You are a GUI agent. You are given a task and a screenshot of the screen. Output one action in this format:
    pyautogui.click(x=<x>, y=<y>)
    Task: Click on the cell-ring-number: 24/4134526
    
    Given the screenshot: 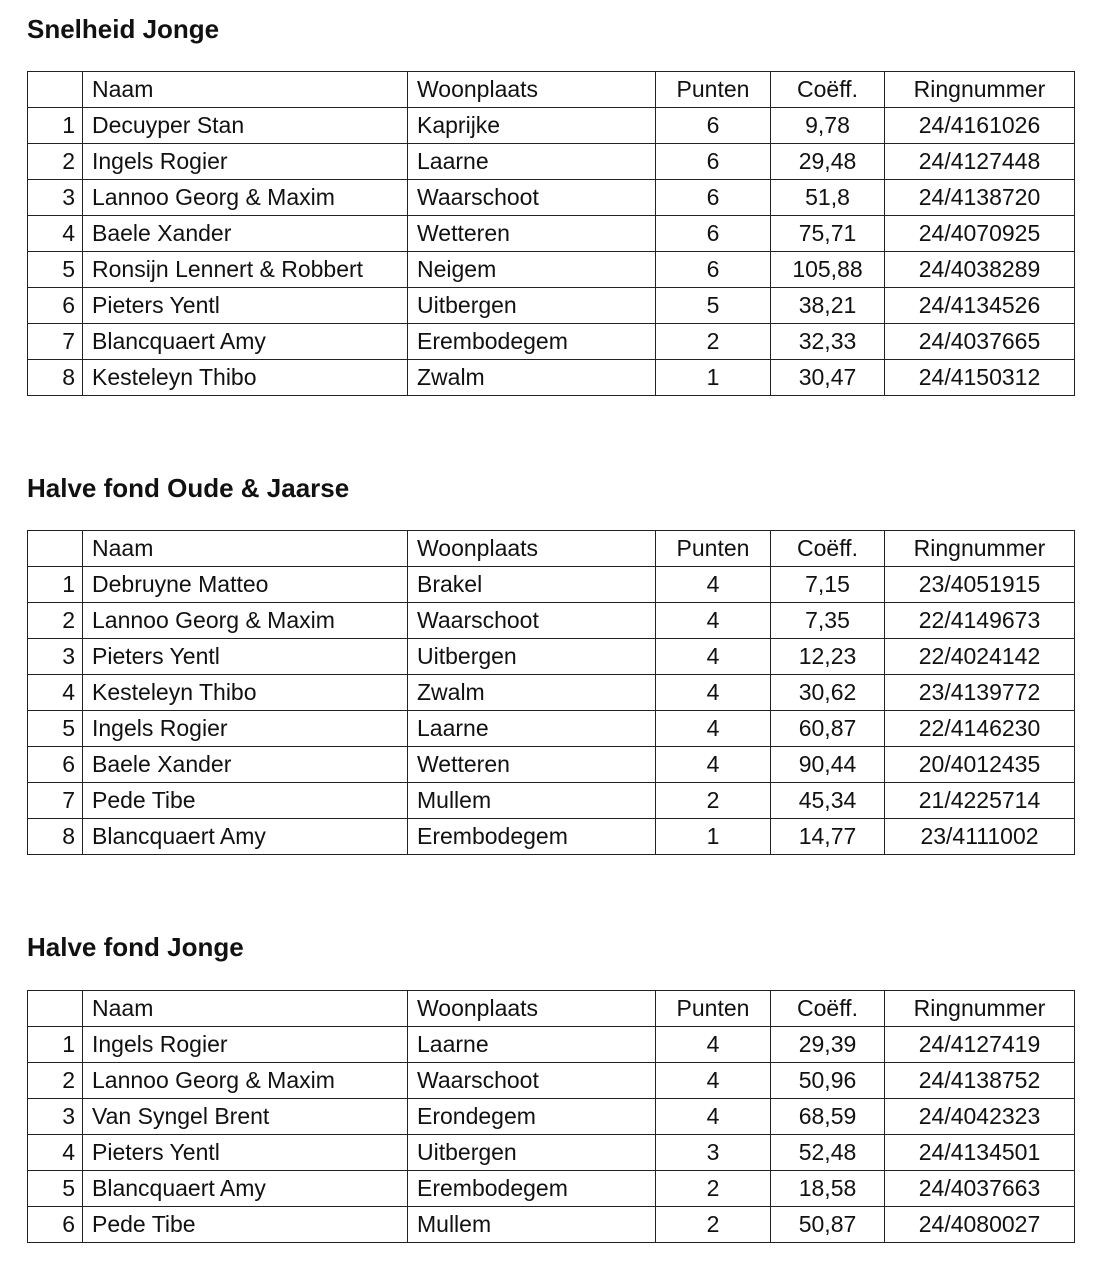 What is the action you would take?
    pyautogui.click(x=979, y=305)
    